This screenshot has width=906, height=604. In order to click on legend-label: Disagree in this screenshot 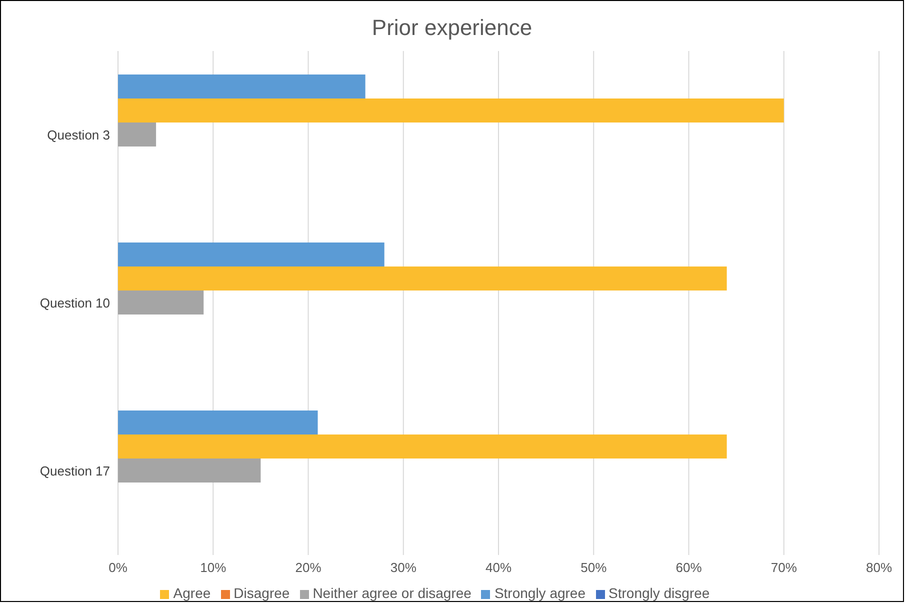, I will do `click(262, 593)`.